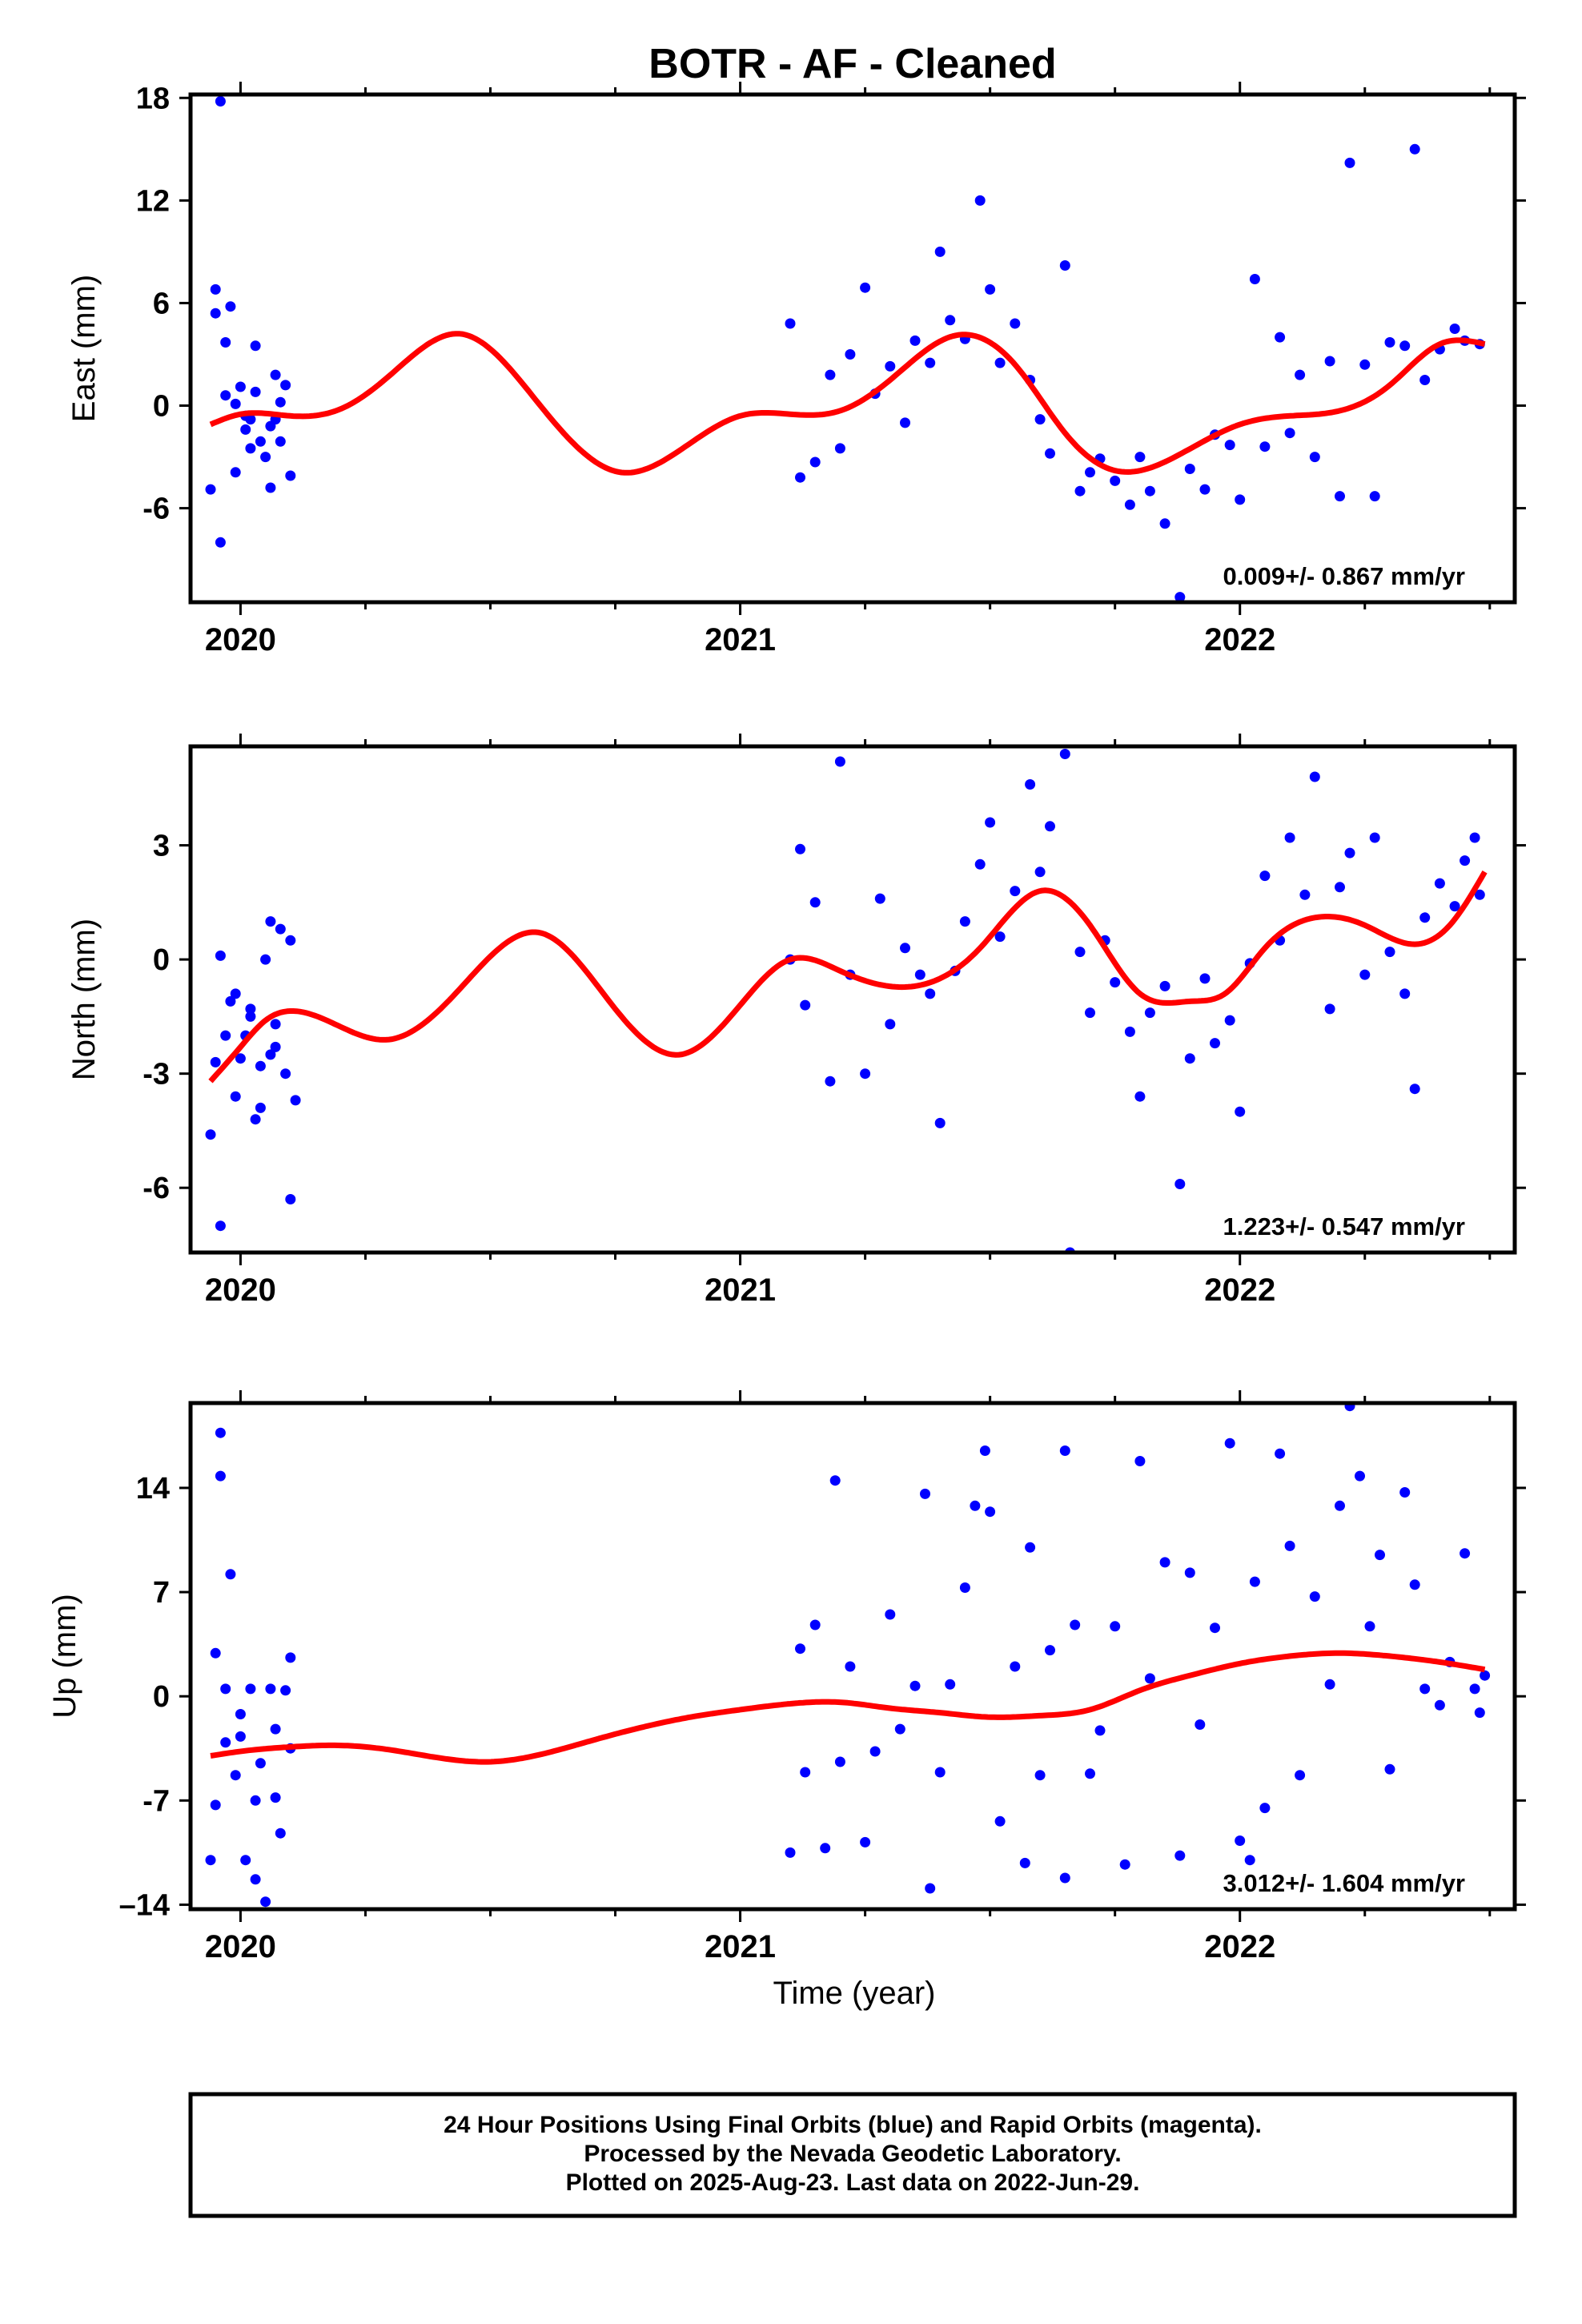  What do you see at coordinates (161, 407) in the screenshot?
I see `y-tick-label: 0` at bounding box center [161, 407].